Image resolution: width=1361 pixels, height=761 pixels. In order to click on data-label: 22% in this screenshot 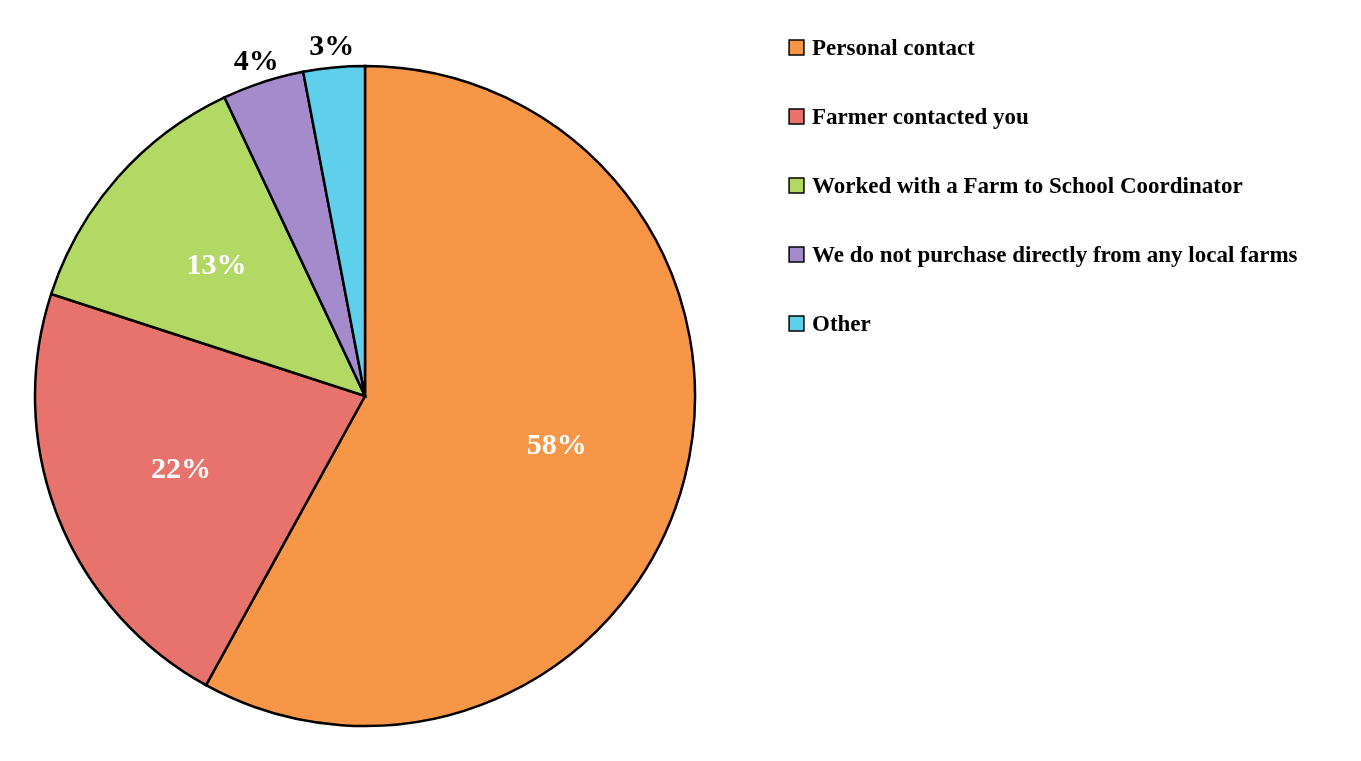, I will do `click(180, 467)`.